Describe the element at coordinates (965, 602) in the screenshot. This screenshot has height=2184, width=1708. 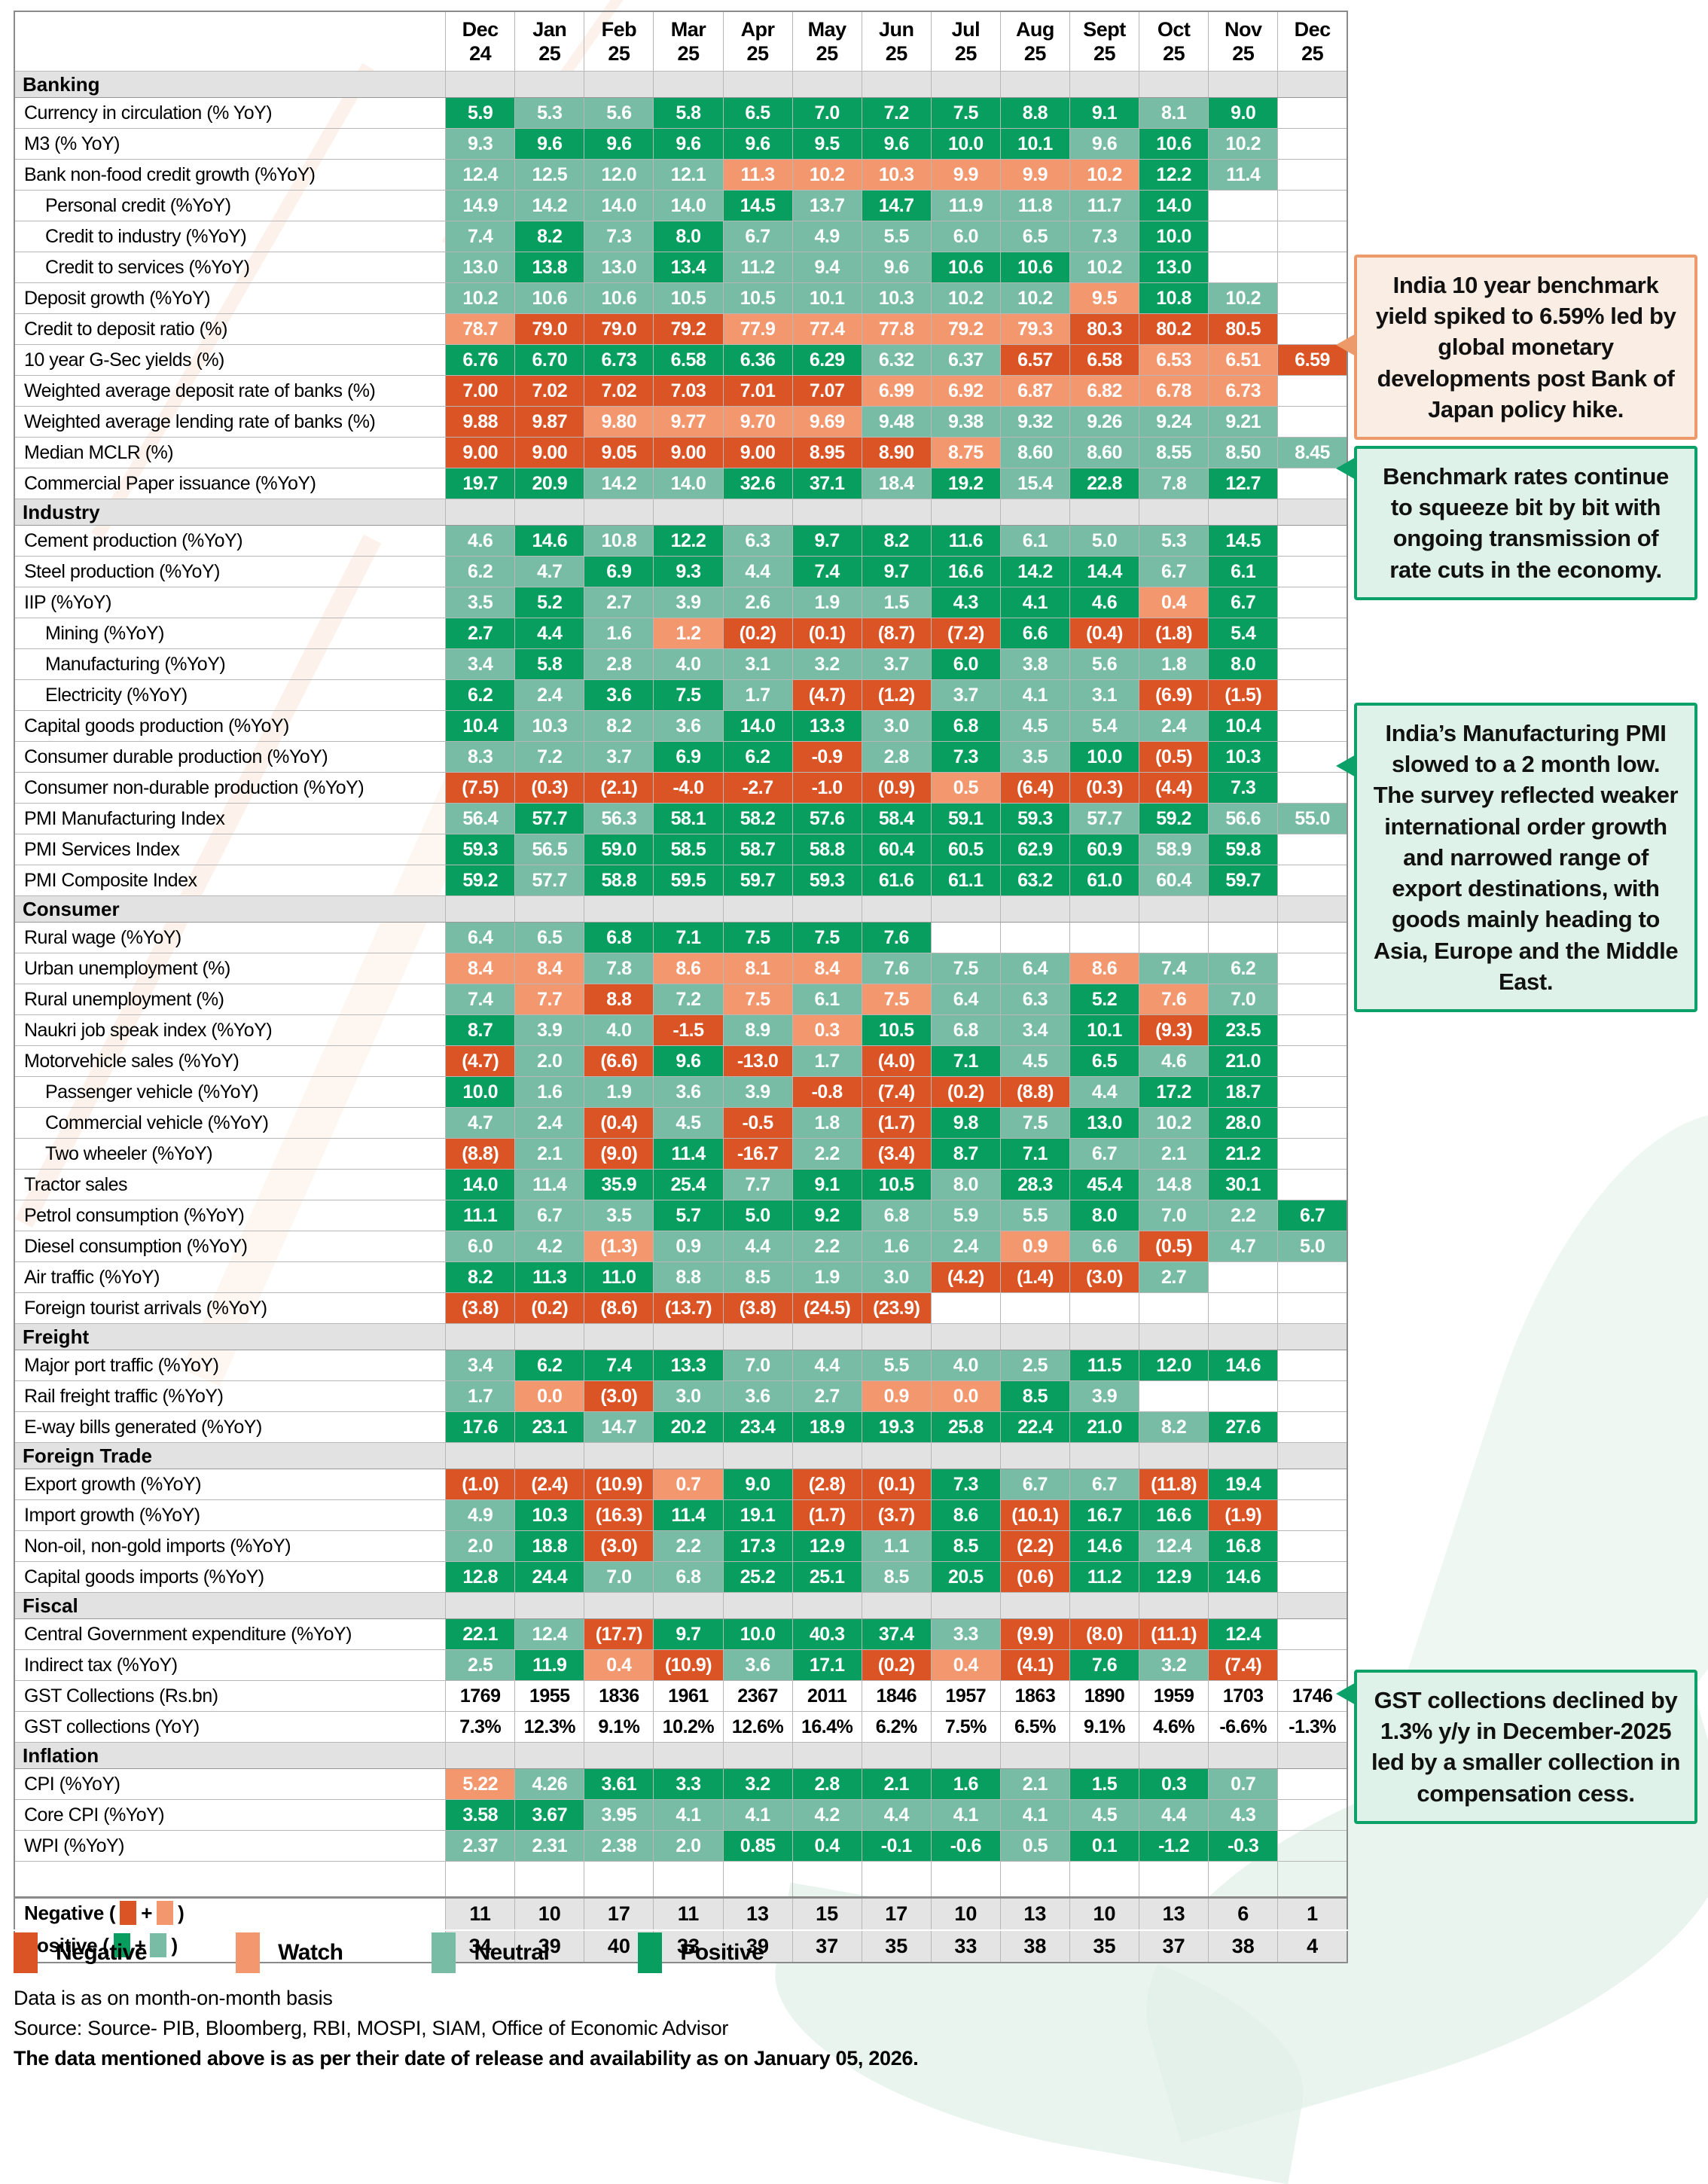
I see `data-cell: 4.3` at that location.